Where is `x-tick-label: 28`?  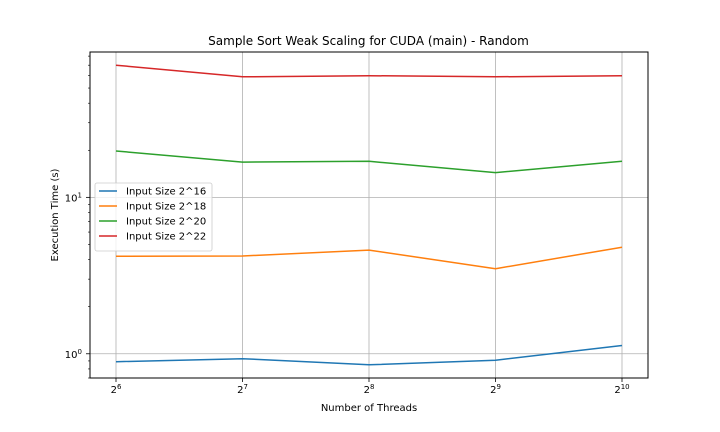 x-tick-label: 28 is located at coordinates (369, 389).